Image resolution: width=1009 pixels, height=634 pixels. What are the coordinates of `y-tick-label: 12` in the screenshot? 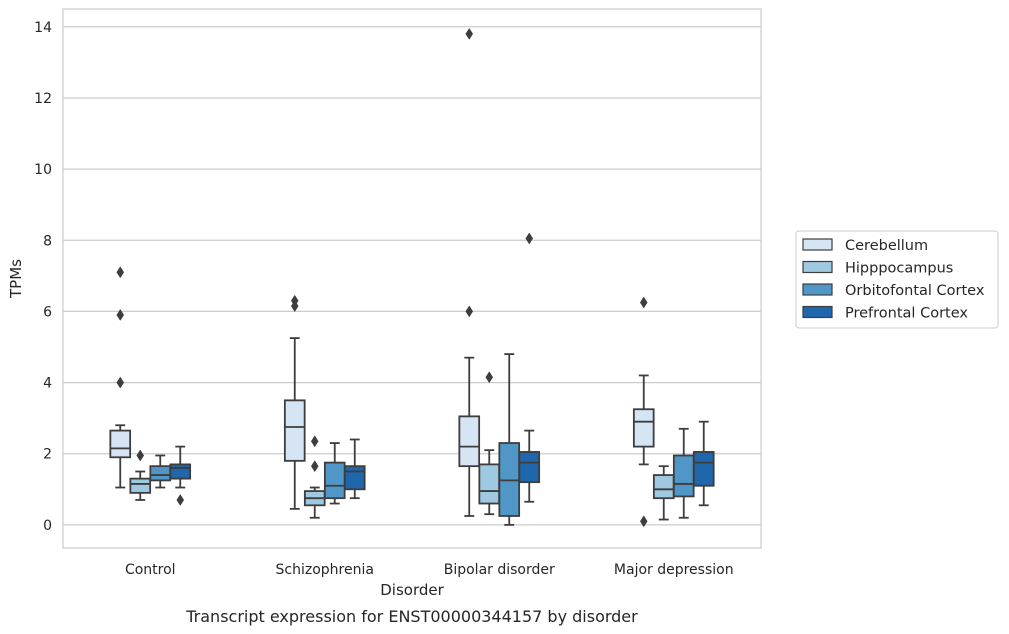 It's located at (43, 99).